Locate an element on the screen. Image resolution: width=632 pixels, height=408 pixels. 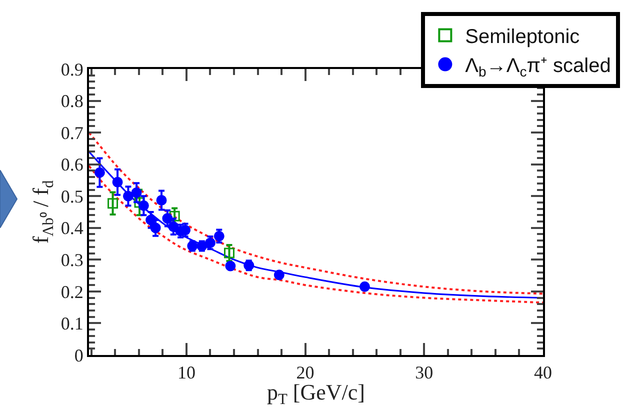
y-tick-label: 0.3 is located at coordinates (72, 260).